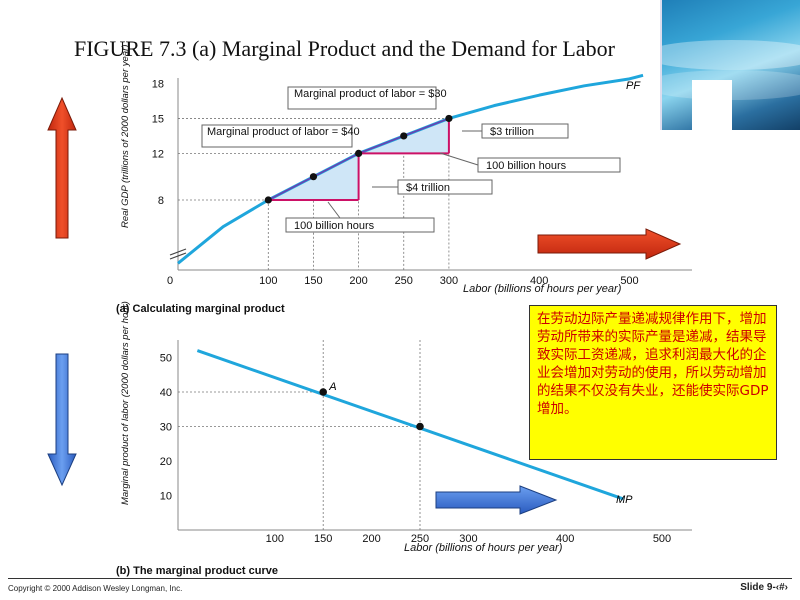 The width and height of the screenshot is (800, 600). Describe the element at coordinates (662, 539) in the screenshot. I see `panel-b-x-tick-label: 500` at that location.